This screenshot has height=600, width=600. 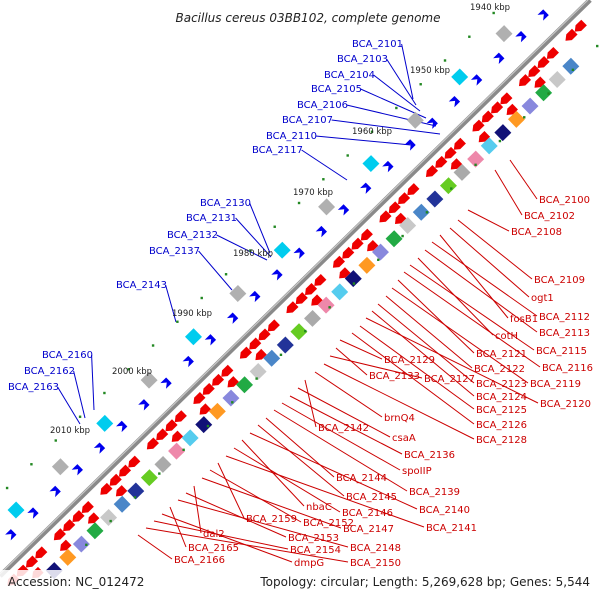 What do you see at coordinates (213, 548) in the screenshot?
I see `forward-gene-label: BCA_2165` at bounding box center [213, 548].